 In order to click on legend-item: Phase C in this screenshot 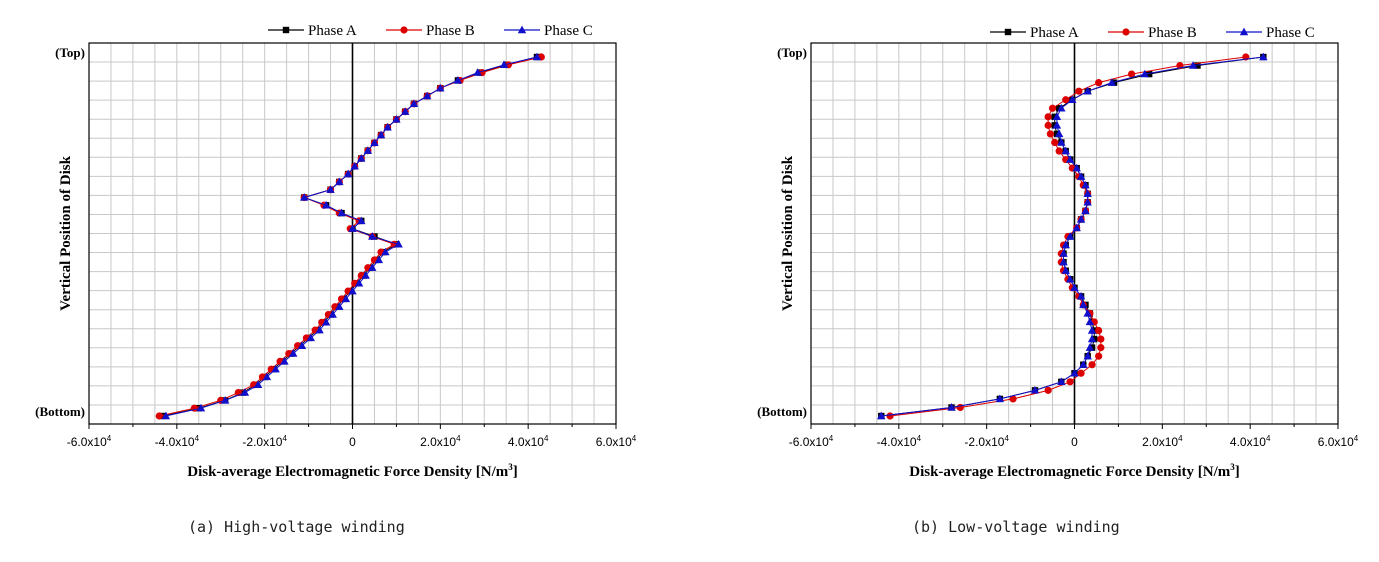, I will do `click(1270, 33)`.